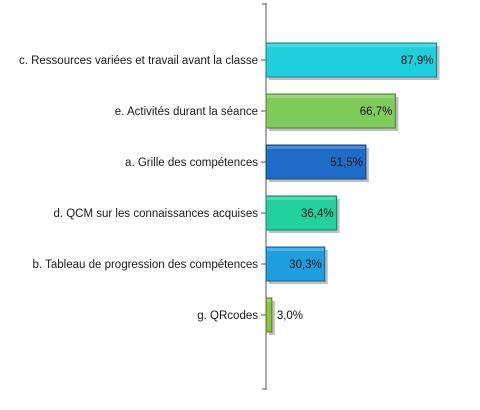  I want to click on value-label: 36,4%, so click(317, 214).